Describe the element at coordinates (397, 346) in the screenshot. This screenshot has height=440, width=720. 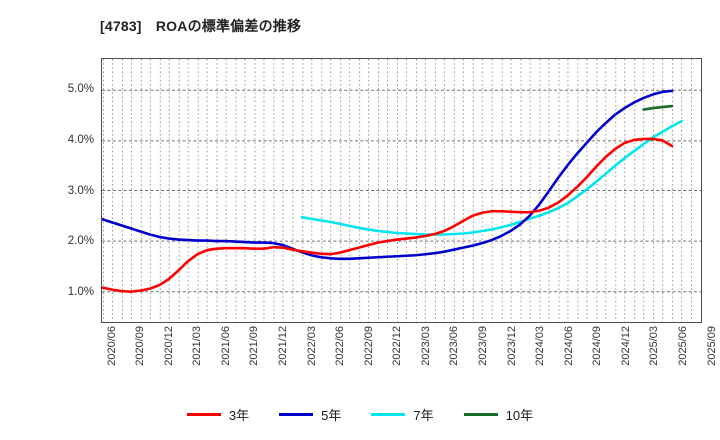
I see `x-tick-label: 2022/12` at that location.